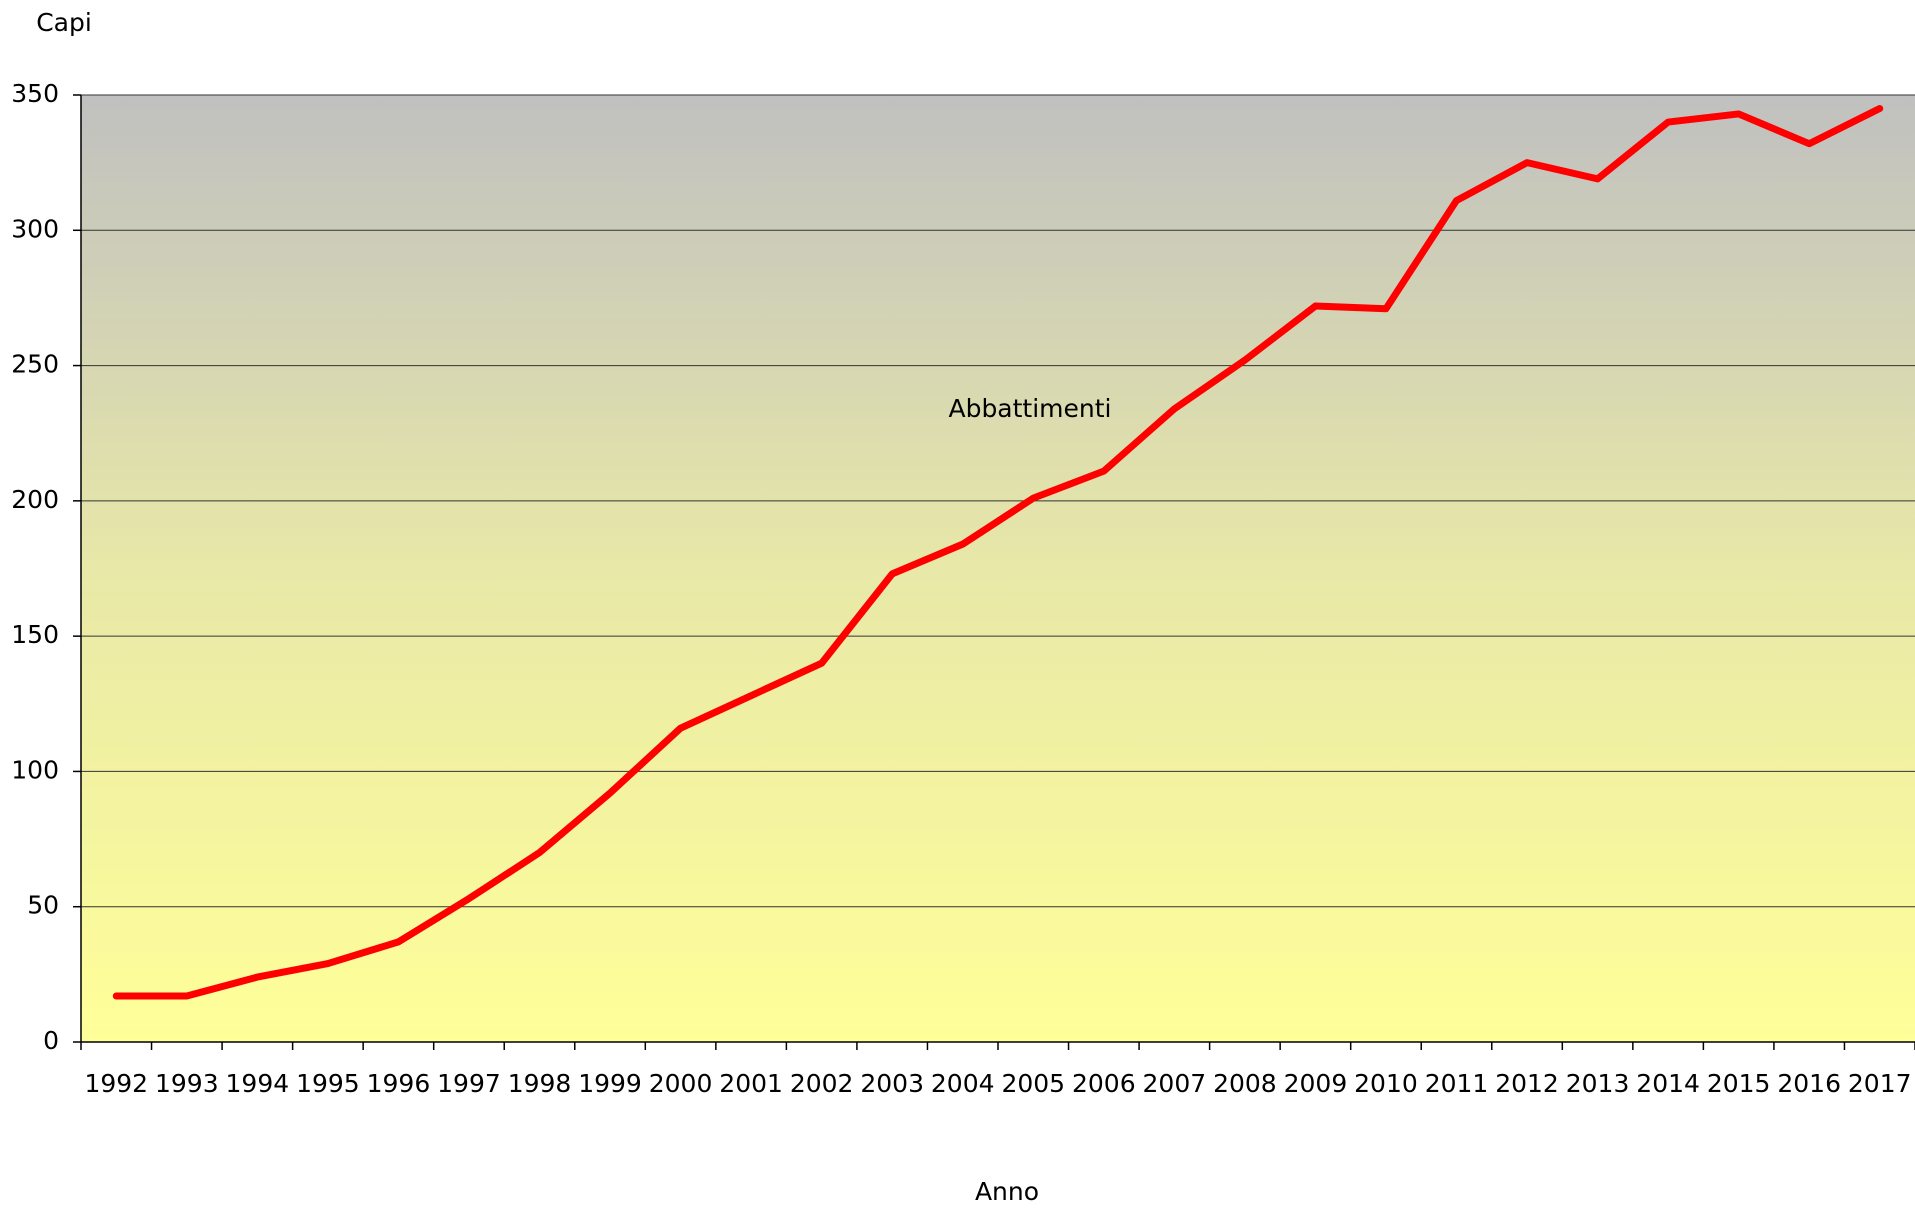  I want to click on x-tick-label: 1999, so click(610, 1083).